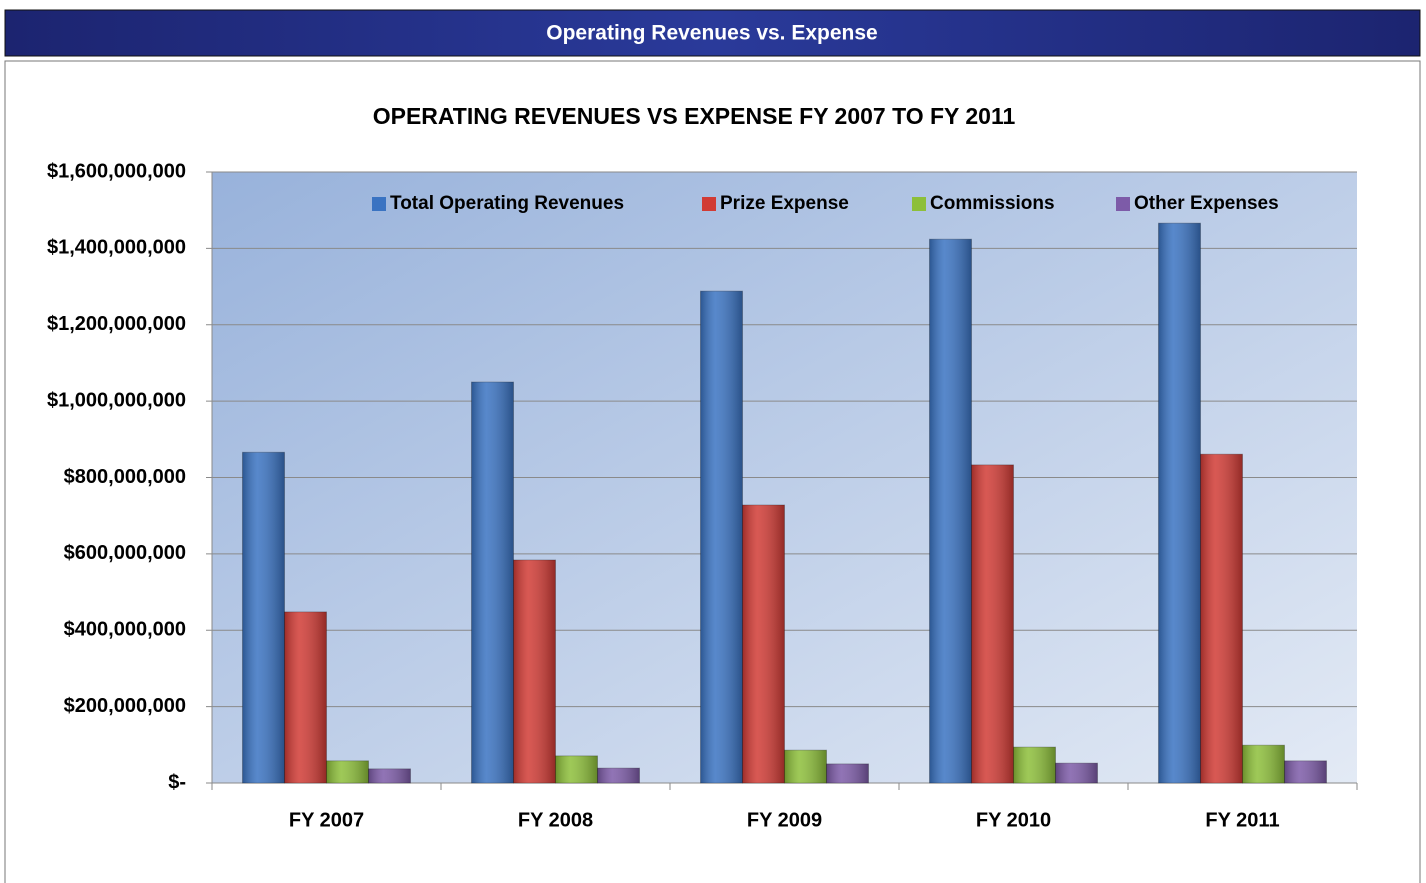  Describe the element at coordinates (125, 553) in the screenshot. I see `y-tick-label: $600,000,000` at that location.